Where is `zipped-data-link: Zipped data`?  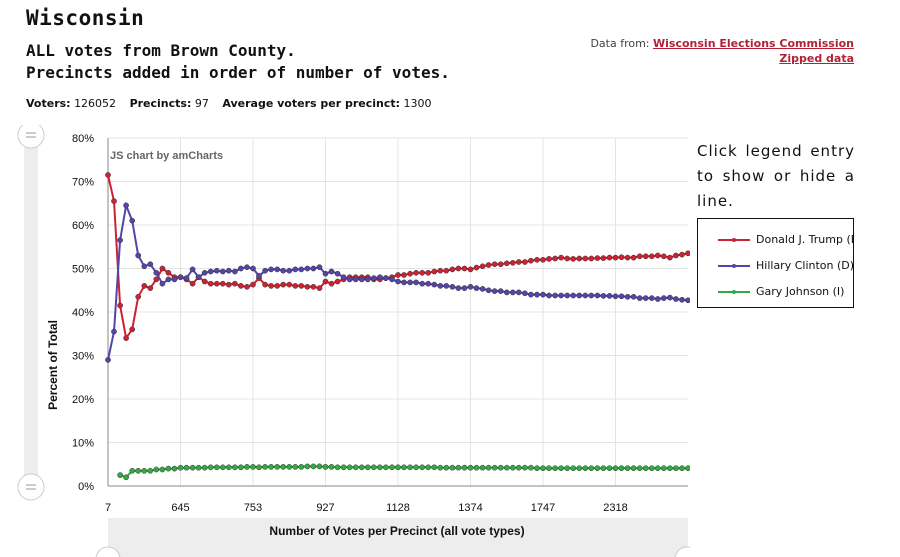 zipped-data-link: Zipped data is located at coordinates (816, 58).